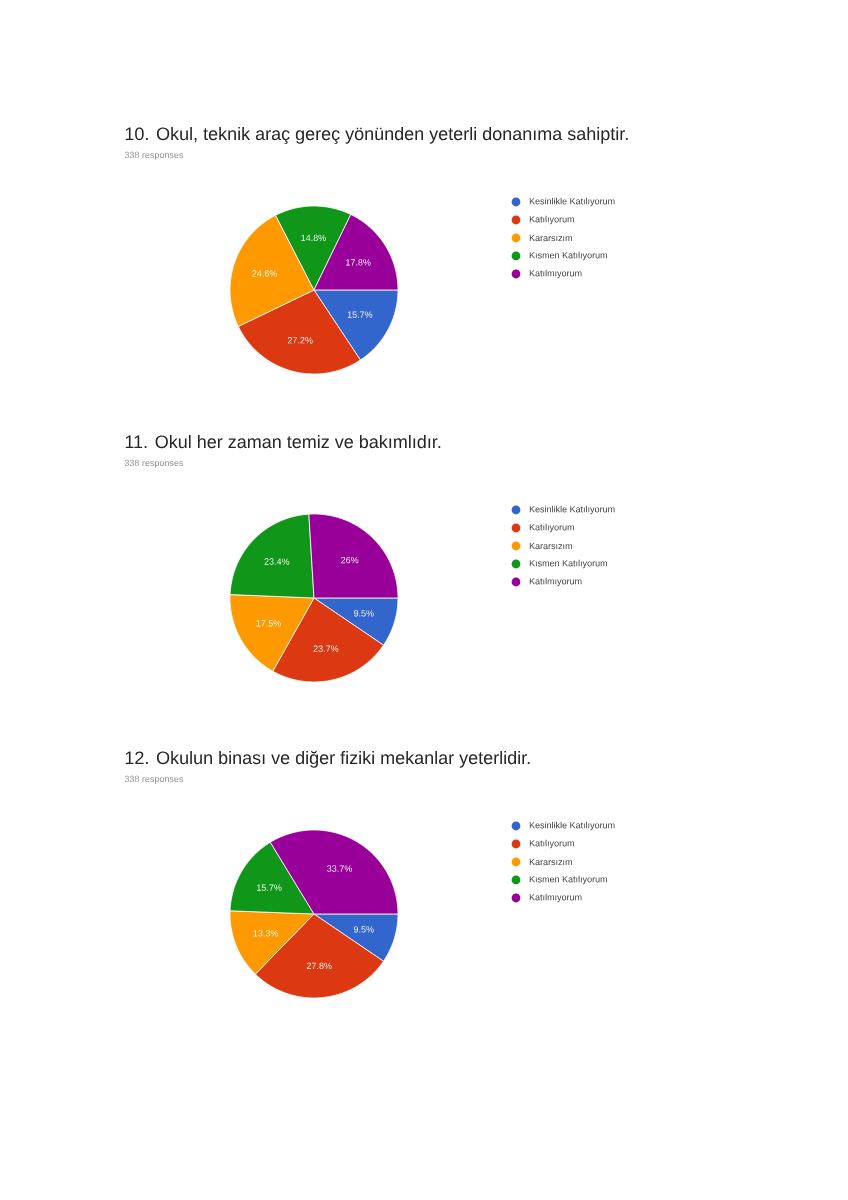  I want to click on chart-title: 12. Okulun binası ve diğer fiziki mekanlar yeterlidir., so click(327, 759).